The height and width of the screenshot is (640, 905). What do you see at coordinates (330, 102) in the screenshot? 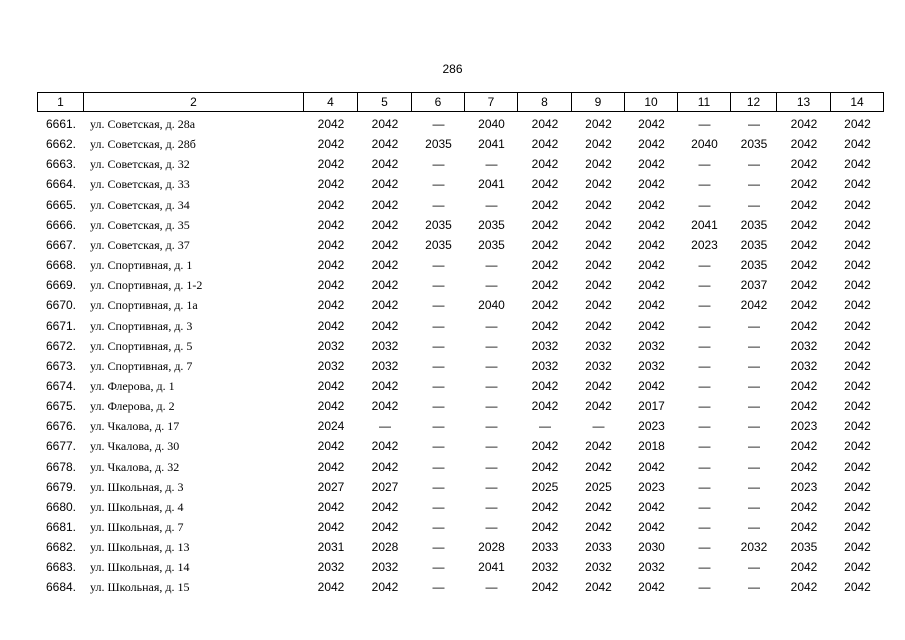
I see `header-cell: 4` at bounding box center [330, 102].